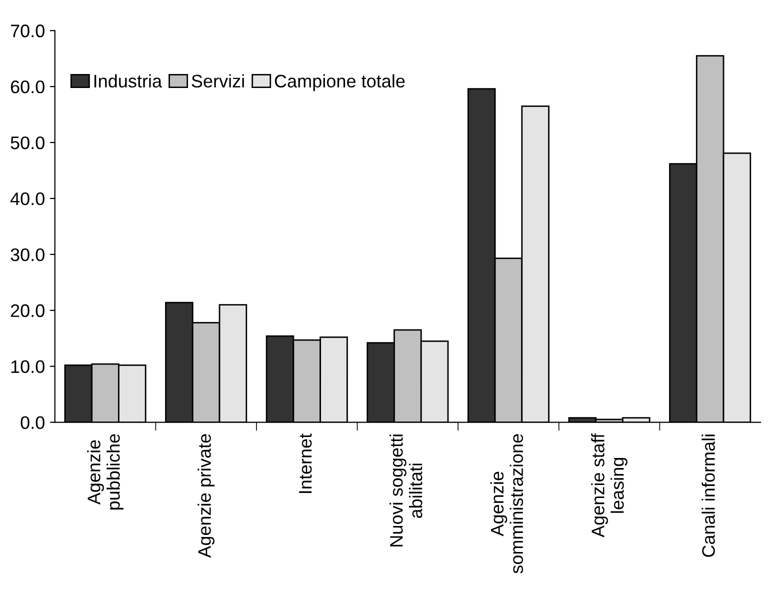 The image size is (784, 612). Describe the element at coordinates (339, 83) in the screenshot. I see `legend-label: Campione totale` at that location.